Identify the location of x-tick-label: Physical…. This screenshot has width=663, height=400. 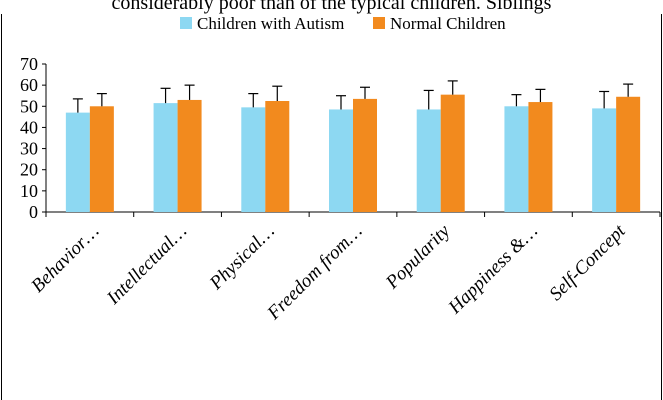
(242, 258).